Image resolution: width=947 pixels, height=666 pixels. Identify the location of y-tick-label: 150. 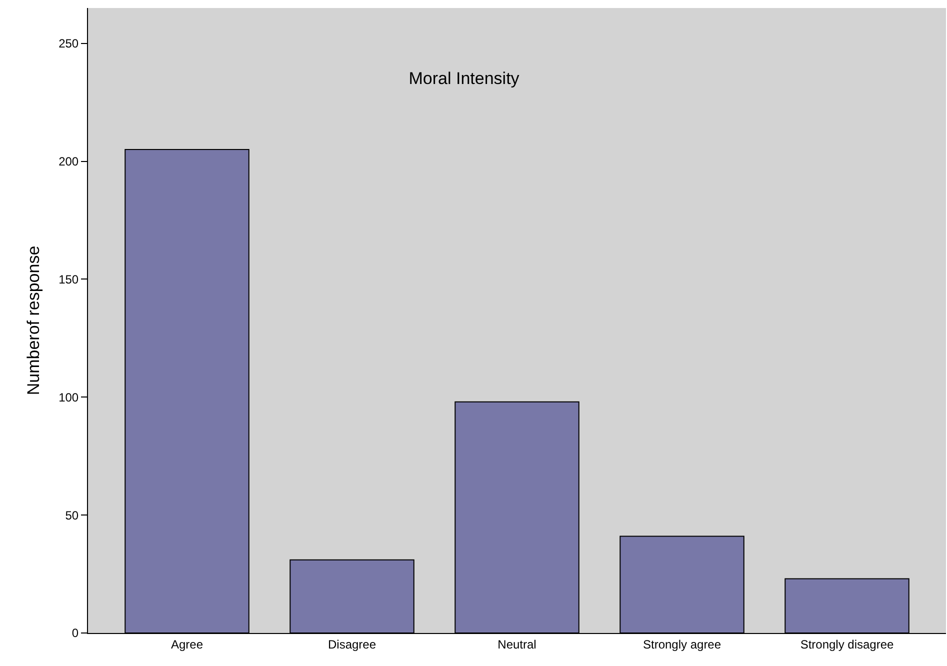
(68, 279).